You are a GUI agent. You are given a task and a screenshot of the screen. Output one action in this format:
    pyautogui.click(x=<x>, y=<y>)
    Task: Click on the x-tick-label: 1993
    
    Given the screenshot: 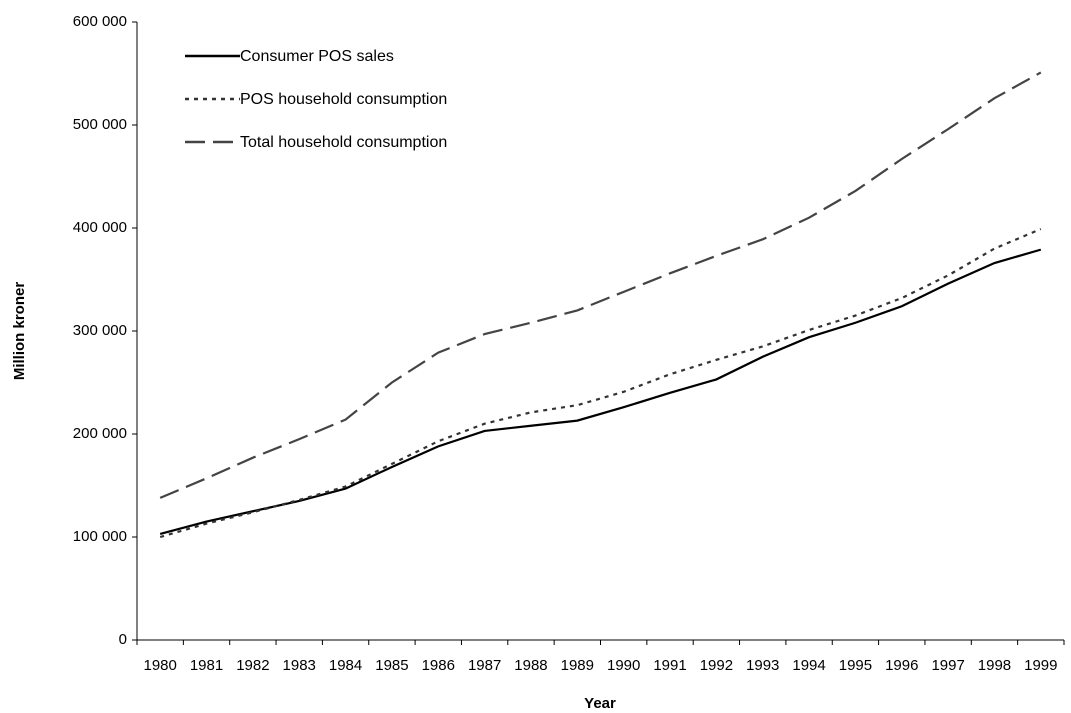 What is the action you would take?
    pyautogui.click(x=762, y=665)
    